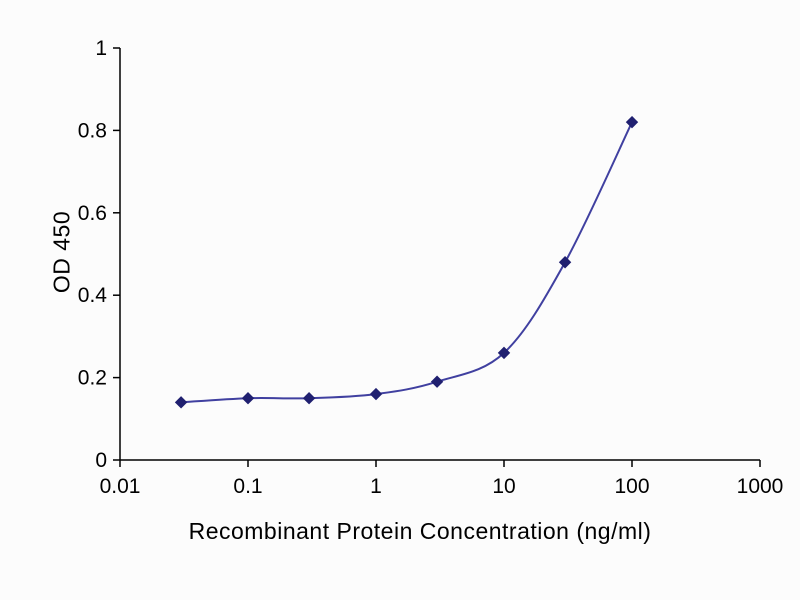 The width and height of the screenshot is (800, 600). I want to click on y-tick-label: 0.4, so click(93, 295).